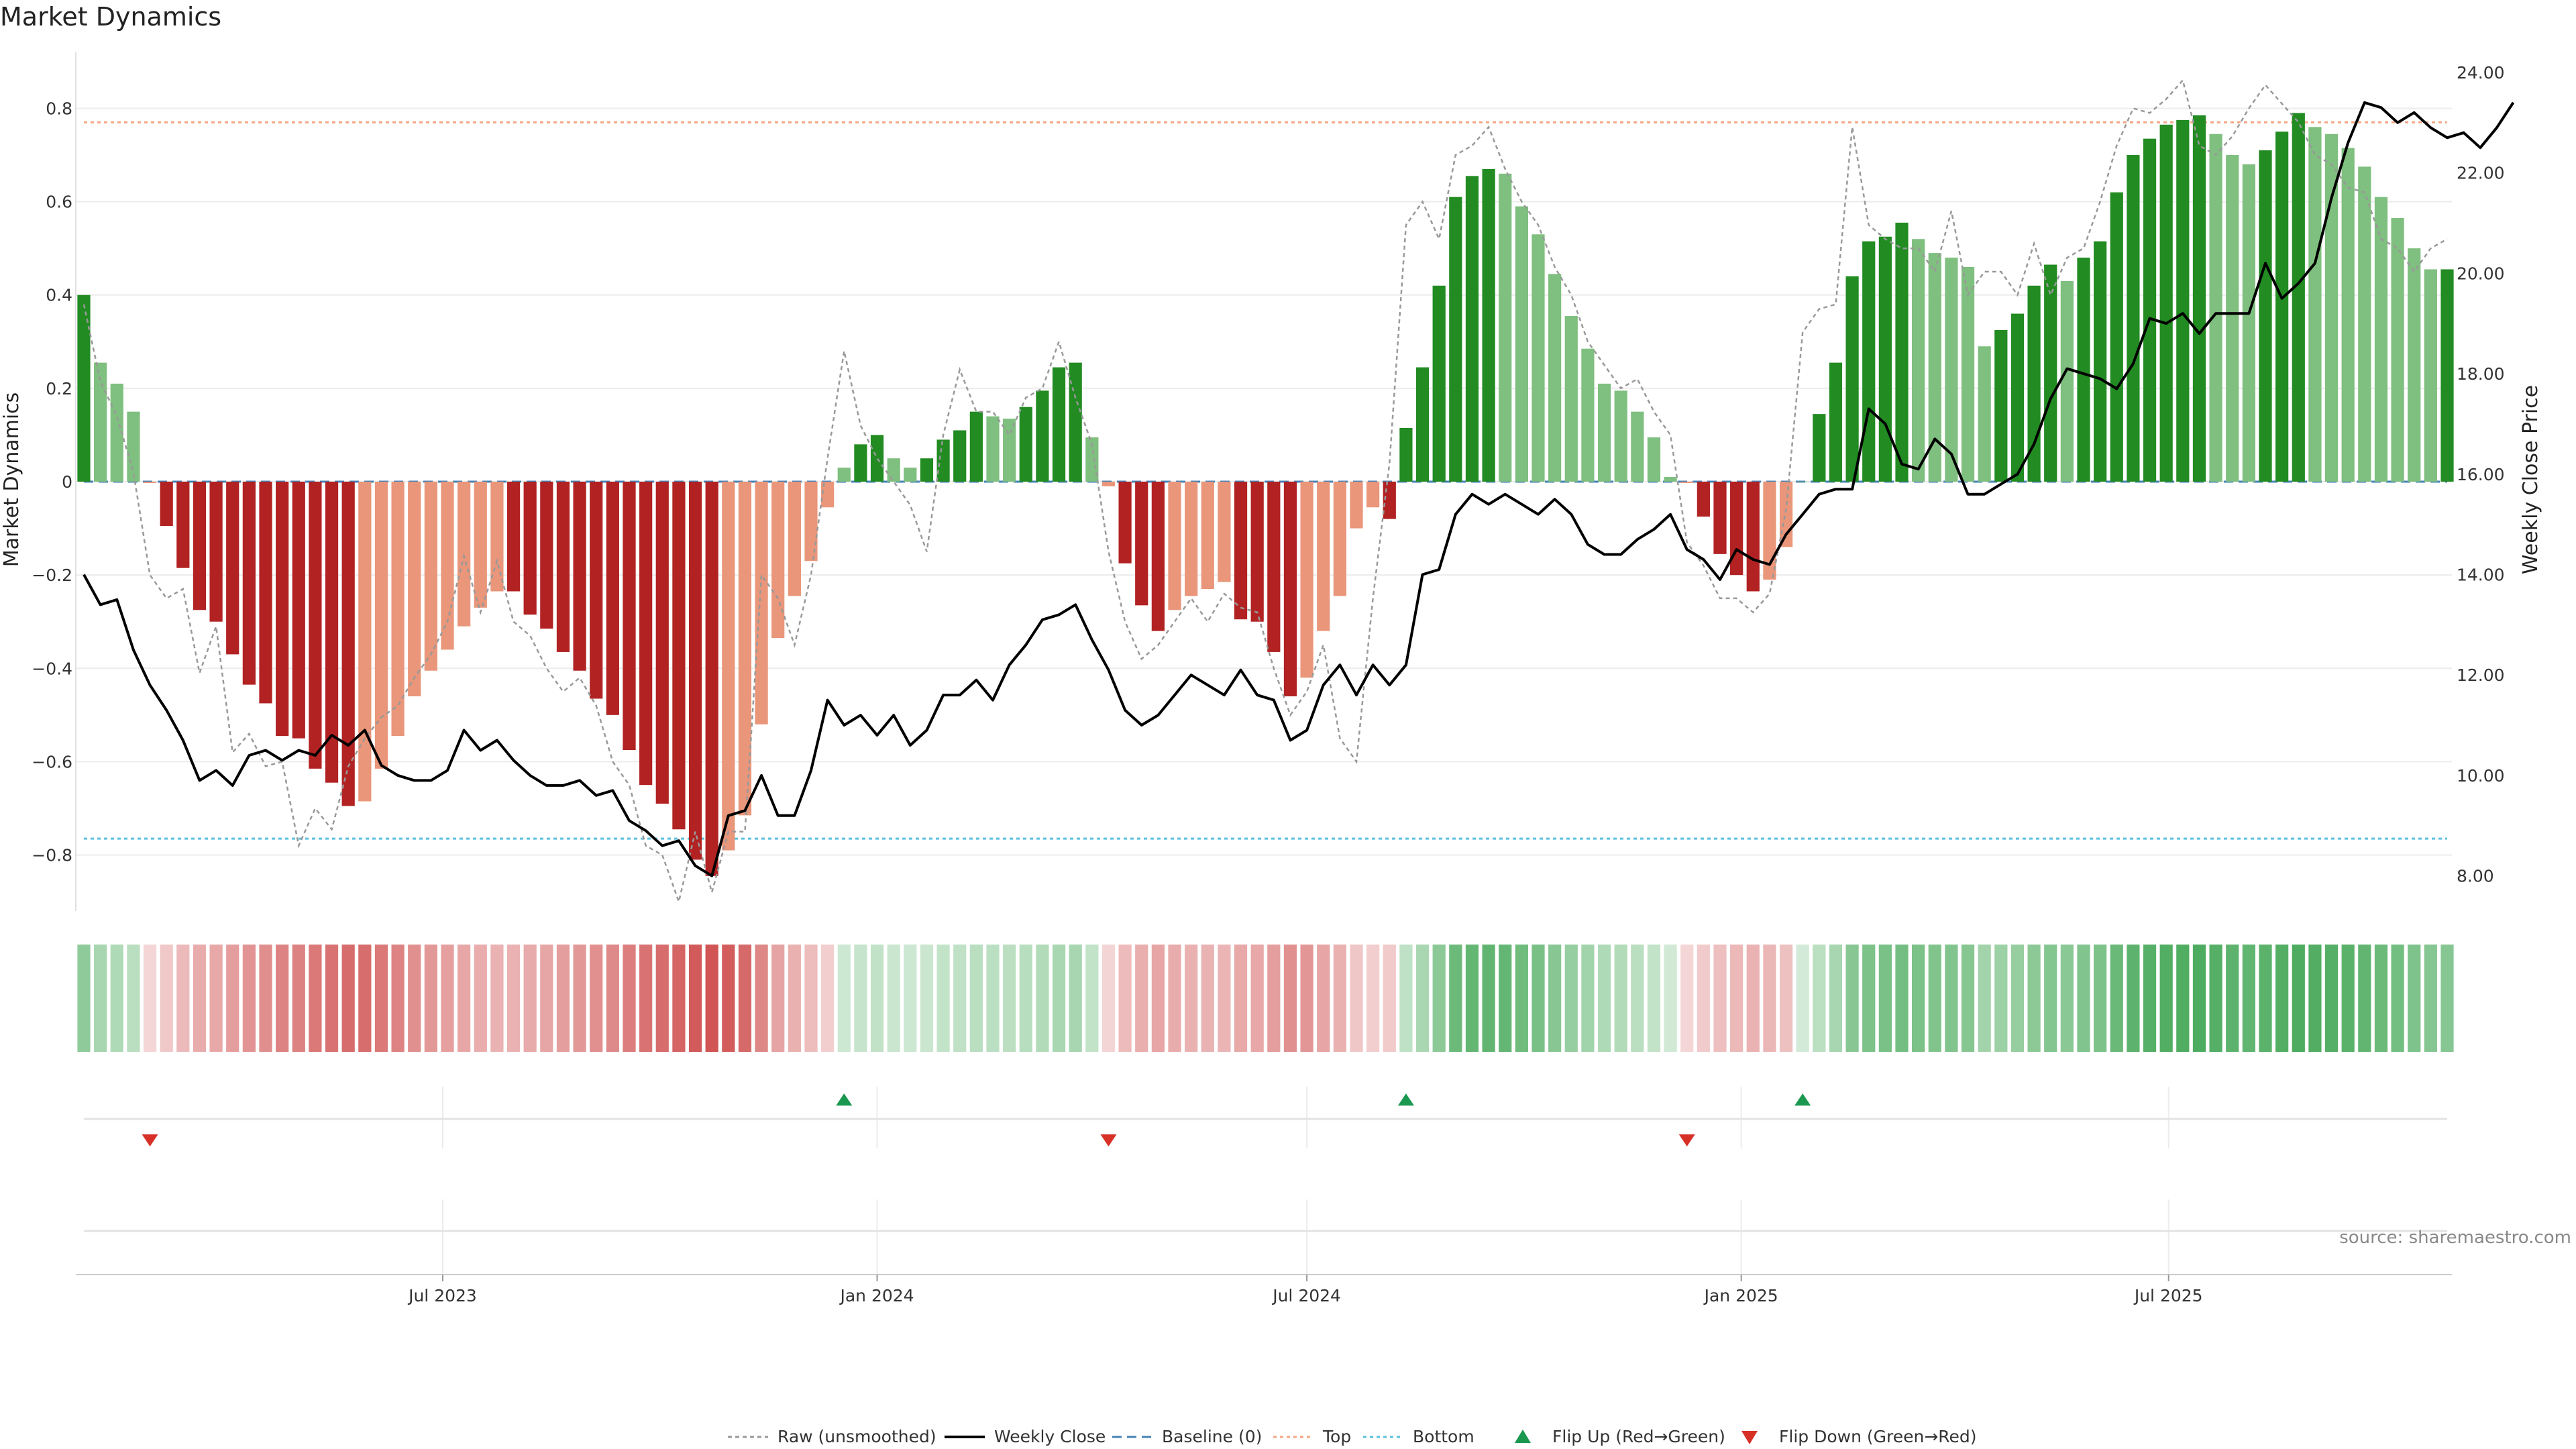  I want to click on y-right-tick-label: 10.00, so click(2481, 776).